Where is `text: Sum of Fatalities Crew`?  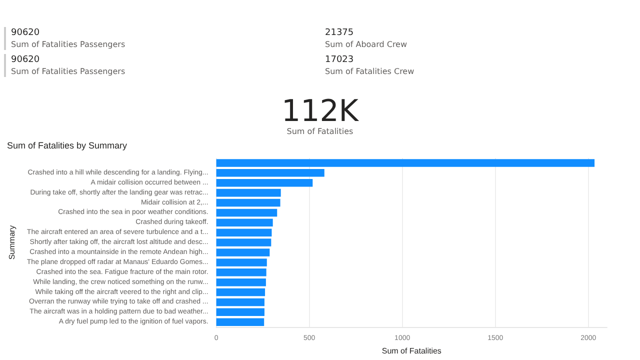
text: Sum of Fatalities Crew is located at coordinates (369, 71).